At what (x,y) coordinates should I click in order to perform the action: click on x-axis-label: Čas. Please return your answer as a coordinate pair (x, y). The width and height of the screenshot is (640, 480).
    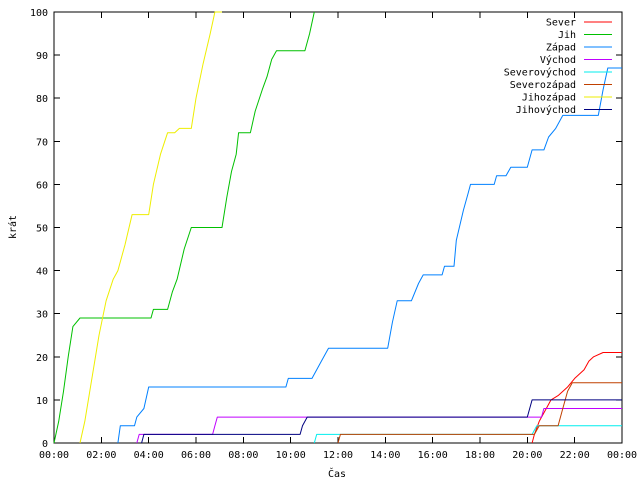
    Looking at the image, I should click on (337, 473).